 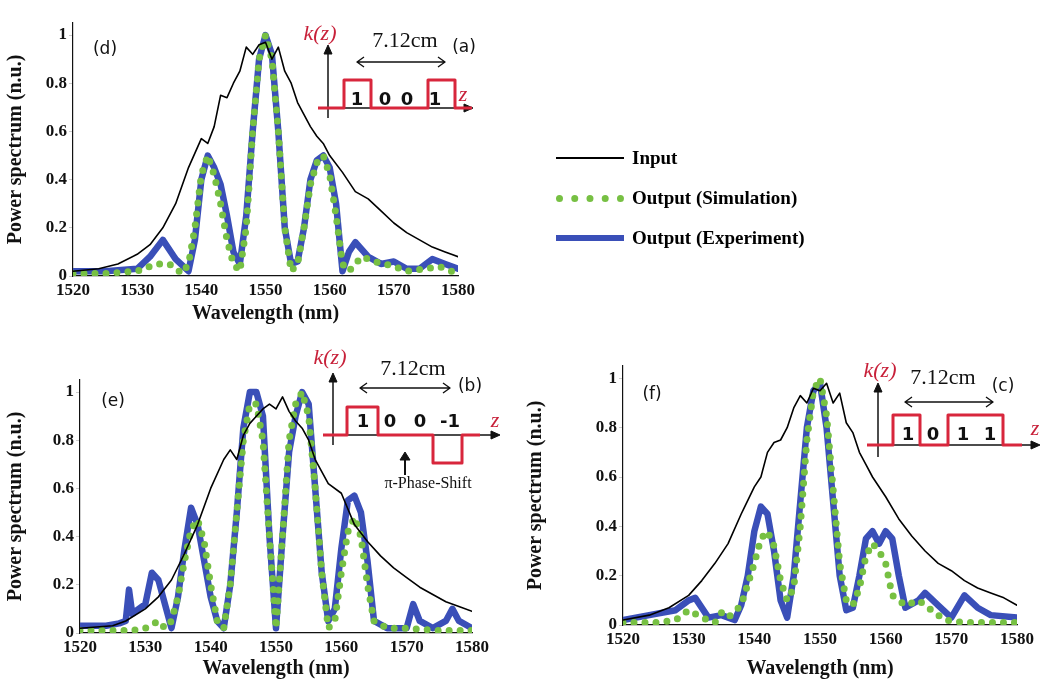 What do you see at coordinates (655, 158) in the screenshot?
I see `legend-label: Input` at bounding box center [655, 158].